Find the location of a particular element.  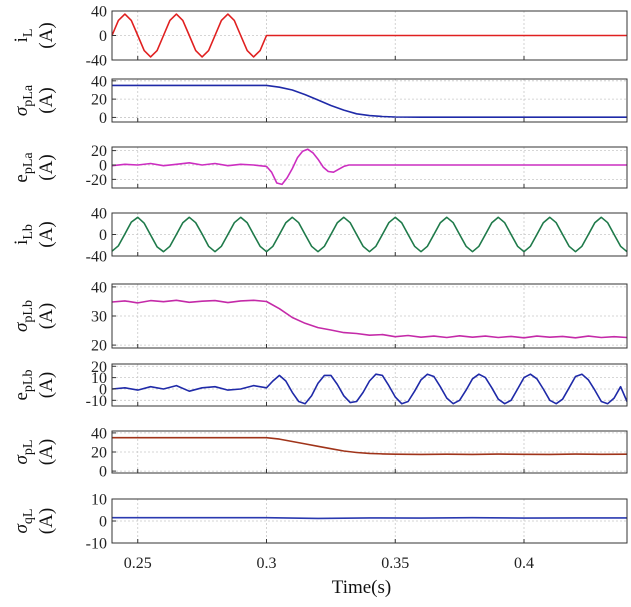

panel-6: 0 20 40 σpL (A) is located at coordinates (319, 453).